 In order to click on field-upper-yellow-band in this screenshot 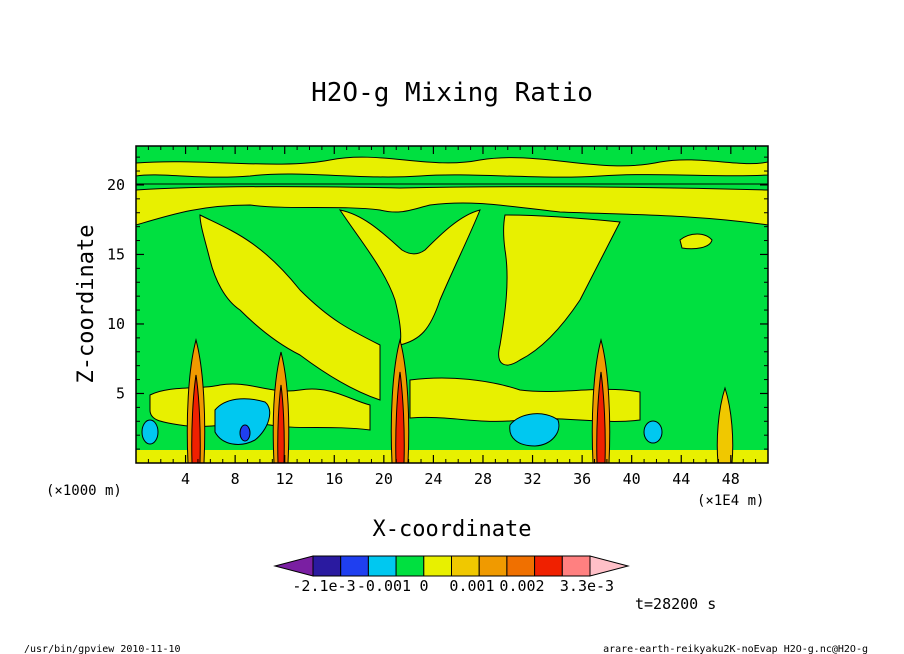, I will do `click(452, 206)`.